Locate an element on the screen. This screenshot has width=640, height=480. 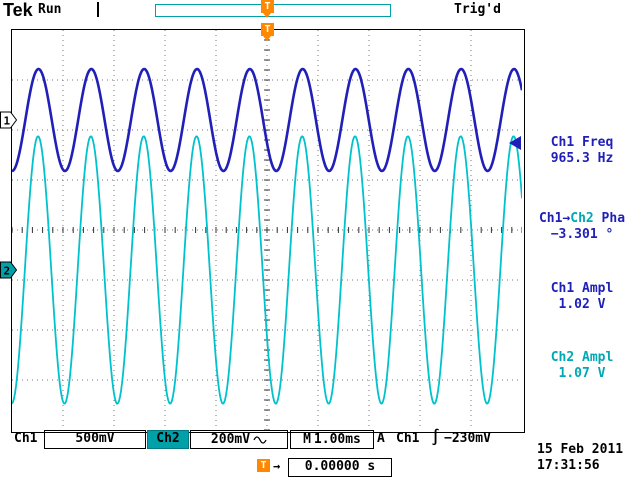
trigger-level-arrow-icon is located at coordinates (515, 143).